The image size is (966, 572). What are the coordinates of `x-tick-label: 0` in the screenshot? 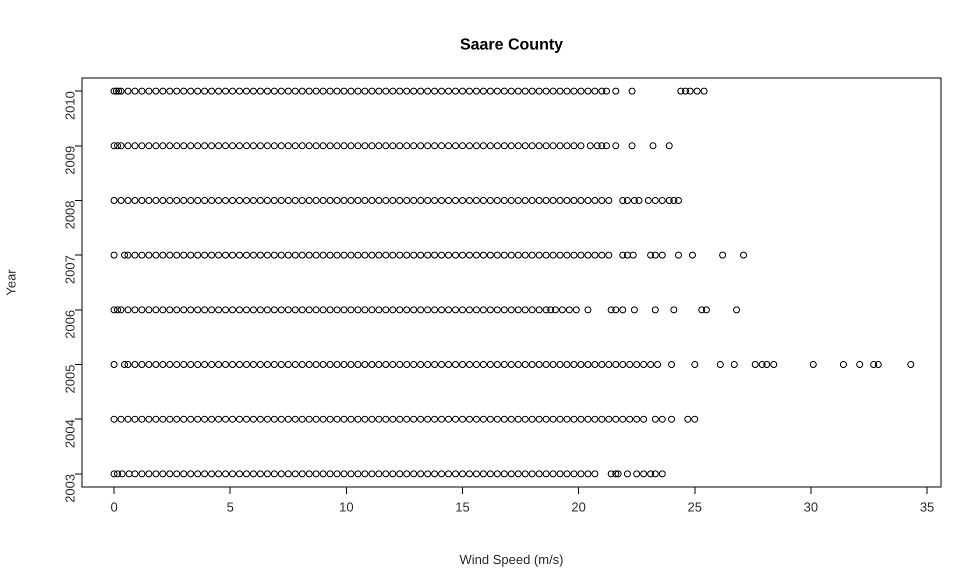 It's located at (114, 506).